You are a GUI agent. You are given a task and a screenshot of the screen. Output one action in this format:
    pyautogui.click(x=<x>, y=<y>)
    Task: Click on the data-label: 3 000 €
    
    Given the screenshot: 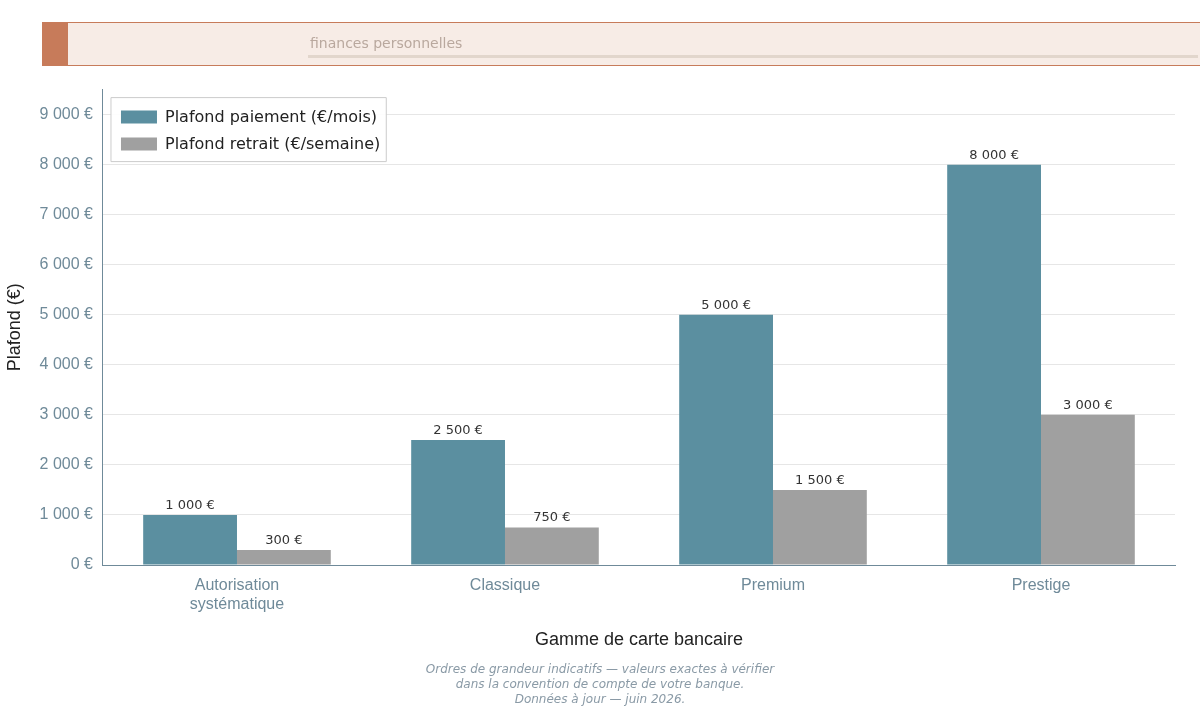 What is the action you would take?
    pyautogui.click(x=1088, y=404)
    